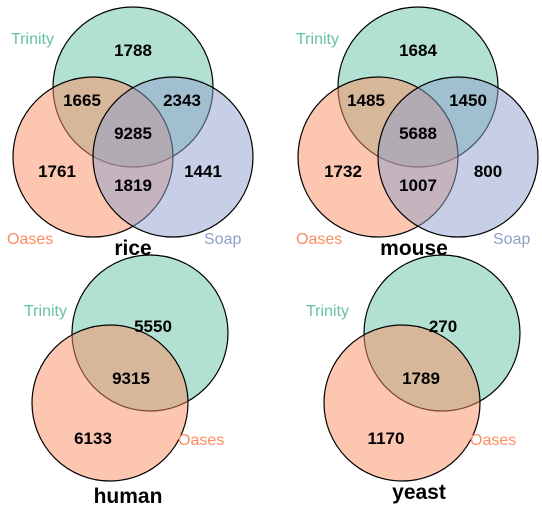 The width and height of the screenshot is (542, 514). Describe the element at coordinates (443, 326) in the screenshot. I see `region-count-trinity-only: 270` at that location.